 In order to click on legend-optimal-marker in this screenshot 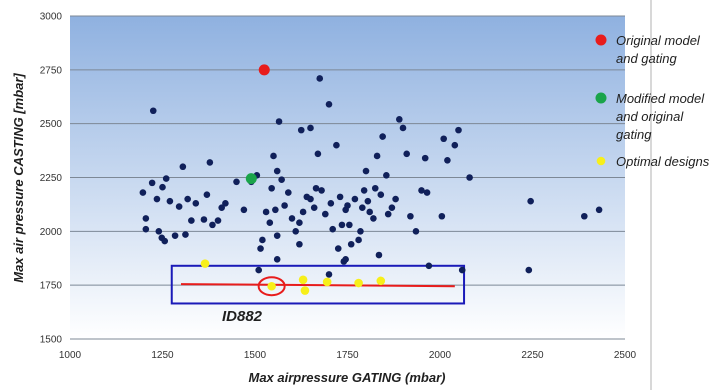, I will do `click(601, 161)`.